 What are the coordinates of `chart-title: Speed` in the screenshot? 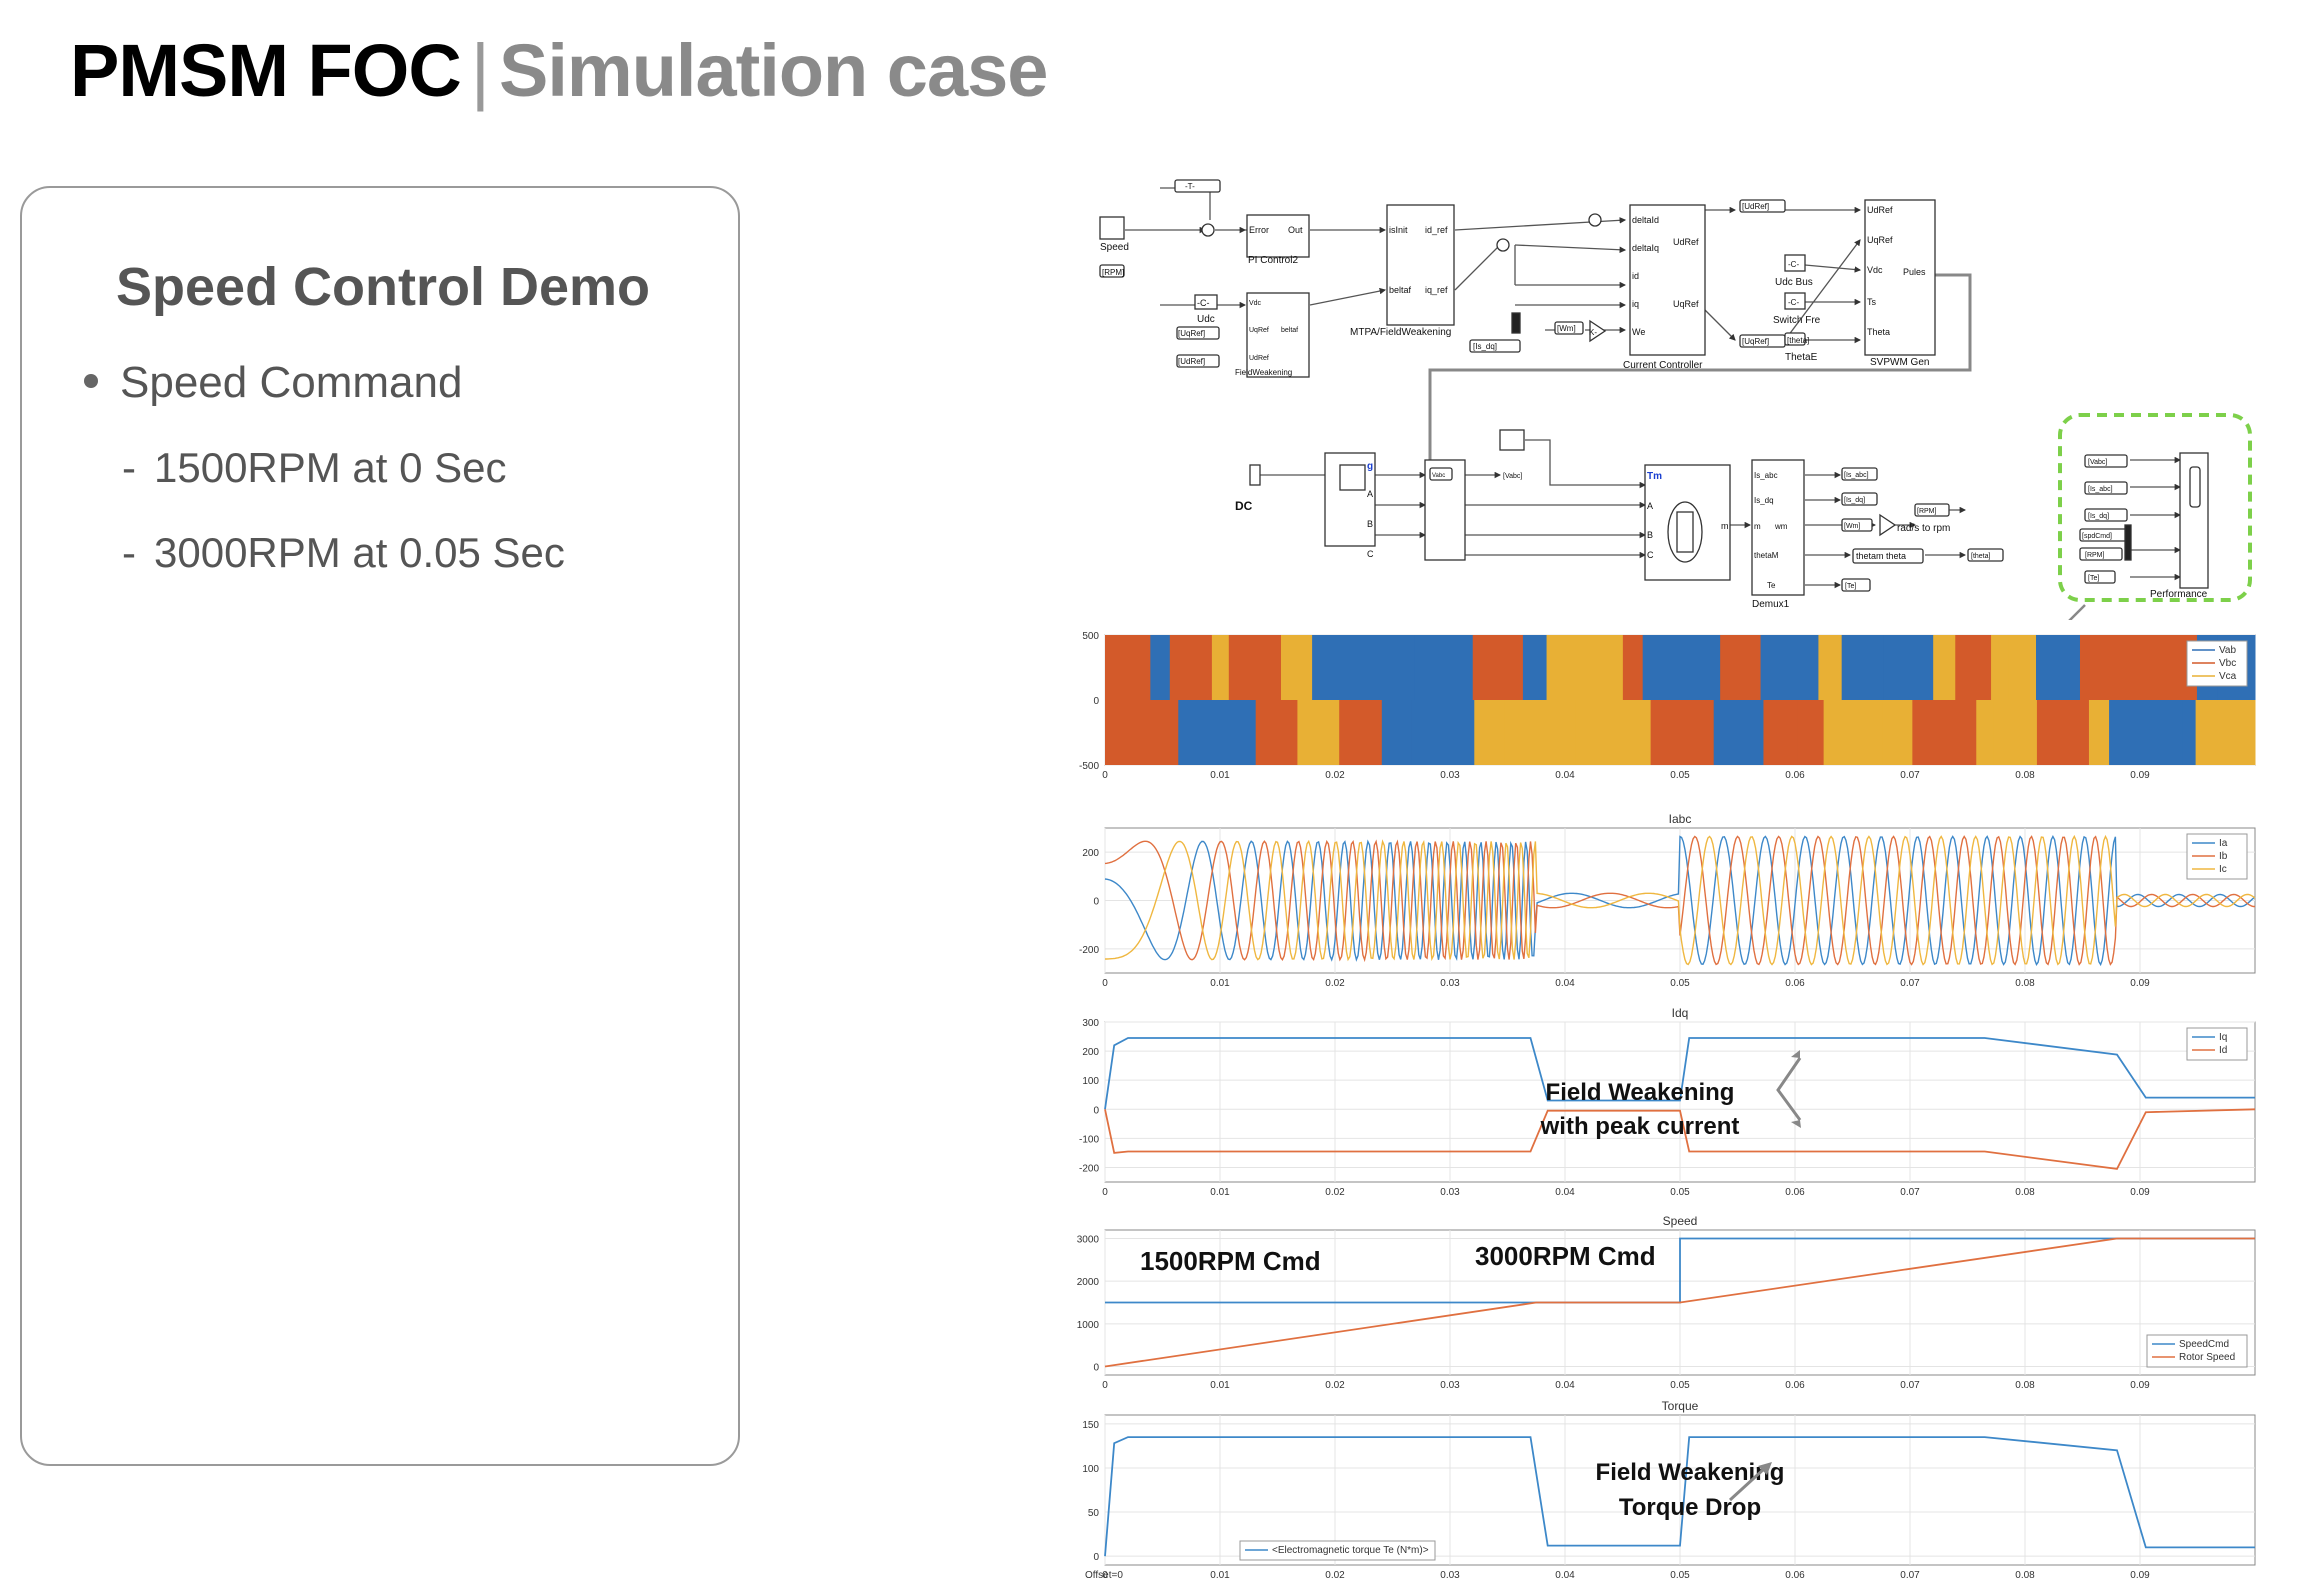 It's located at (1680, 1221).